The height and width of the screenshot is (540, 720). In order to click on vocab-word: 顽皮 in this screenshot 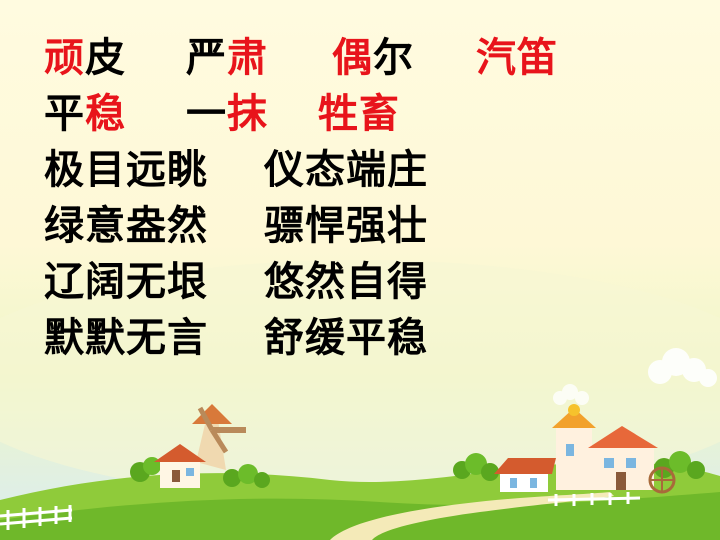, I will do `click(85, 58)`.